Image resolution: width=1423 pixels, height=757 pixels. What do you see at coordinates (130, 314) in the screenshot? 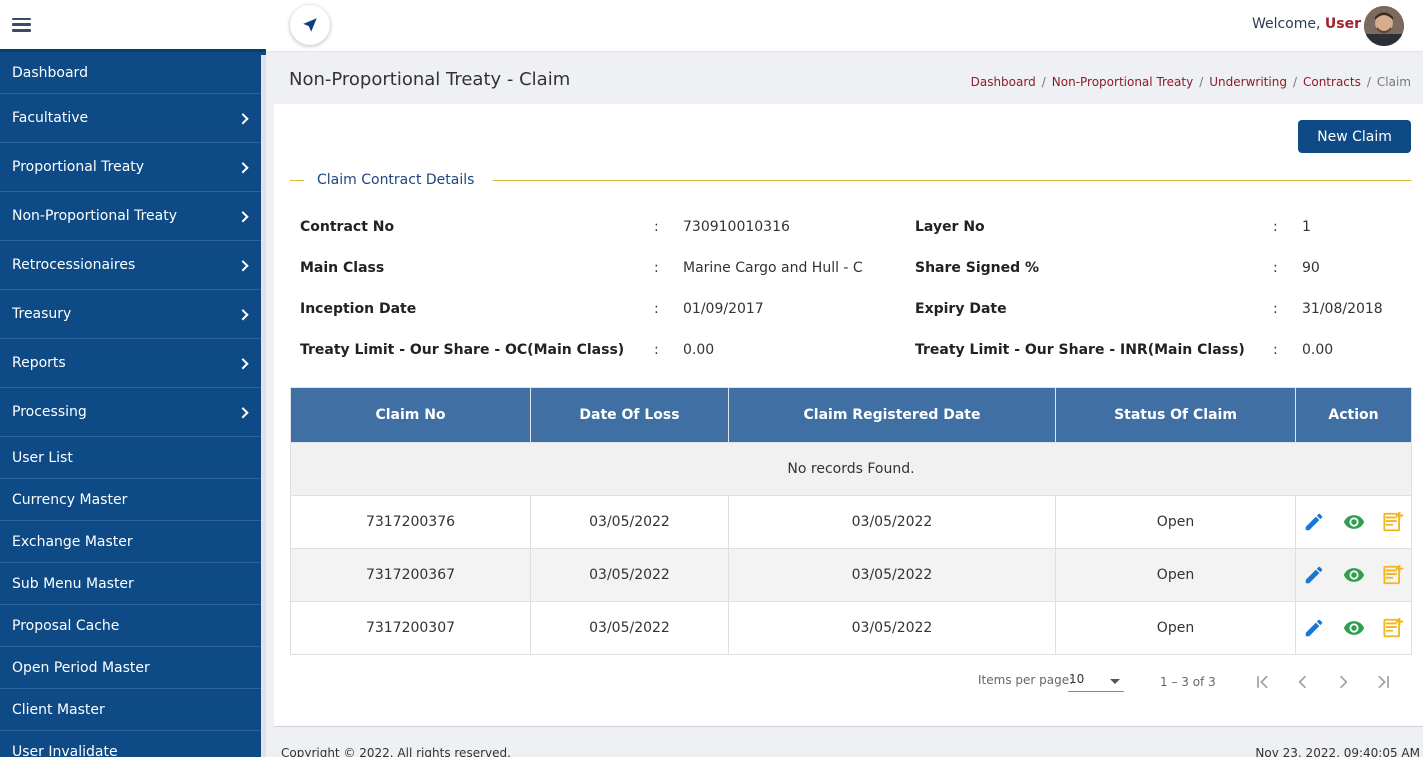
I see `sidebar-item-treasury: Treasury` at bounding box center [130, 314].